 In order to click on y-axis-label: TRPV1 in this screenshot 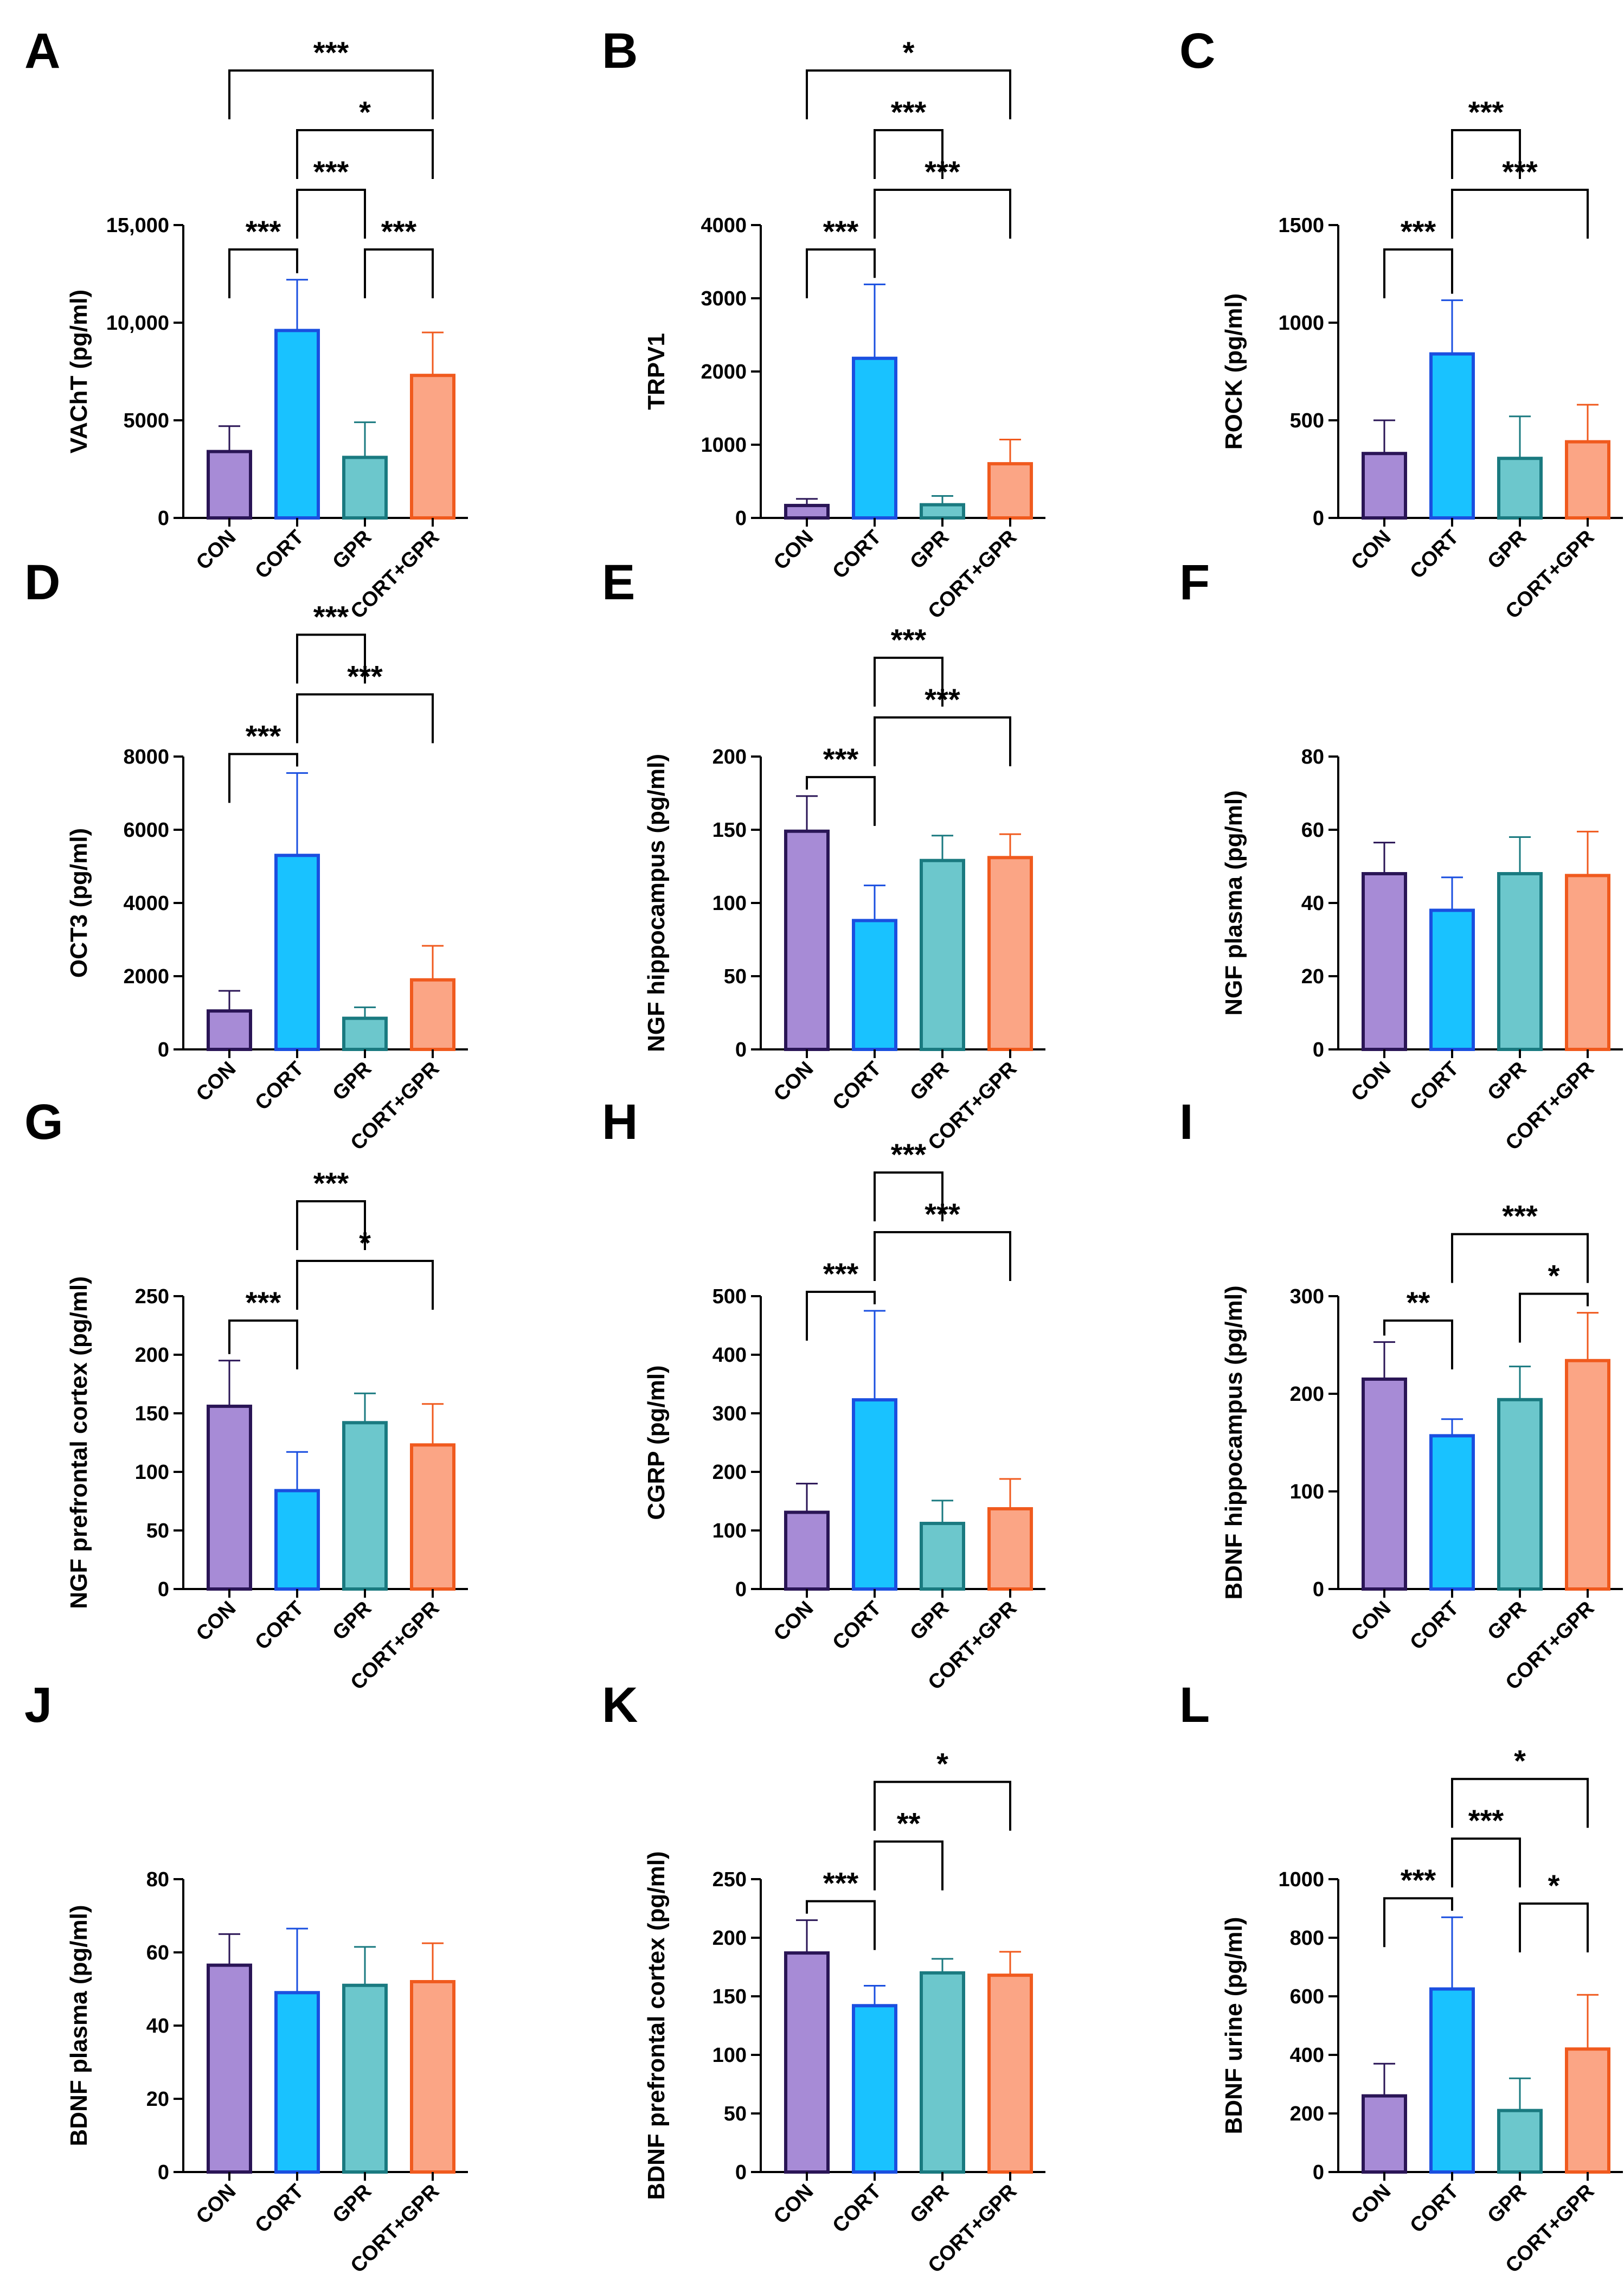, I will do `click(656, 371)`.